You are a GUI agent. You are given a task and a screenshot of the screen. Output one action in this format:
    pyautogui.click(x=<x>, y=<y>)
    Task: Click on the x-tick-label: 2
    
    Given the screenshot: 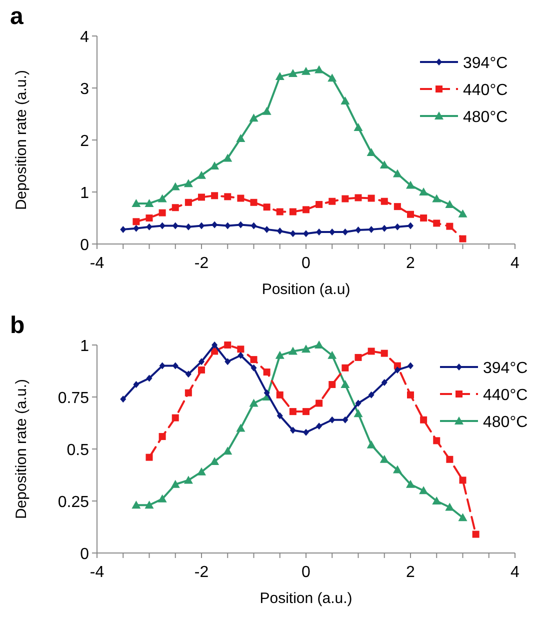 What is the action you would take?
    pyautogui.click(x=411, y=572)
    